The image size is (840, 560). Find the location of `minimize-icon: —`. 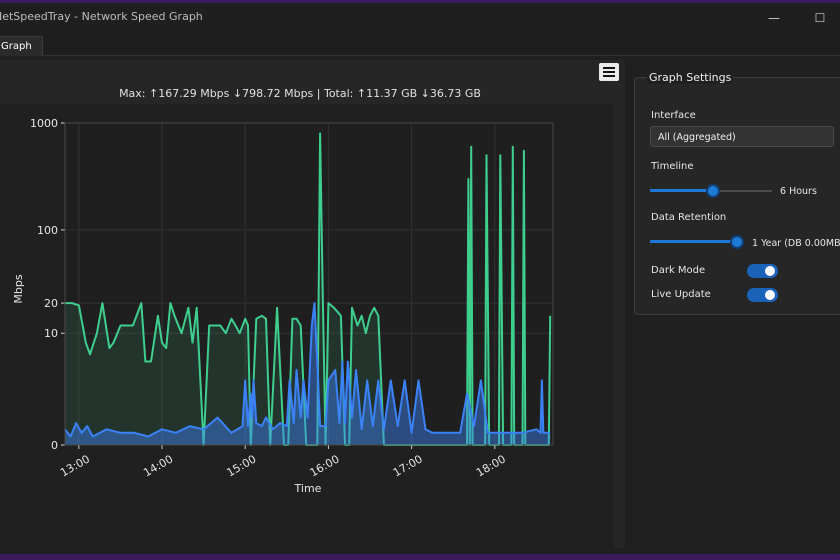

minimize-icon: — is located at coordinates (774, 18).